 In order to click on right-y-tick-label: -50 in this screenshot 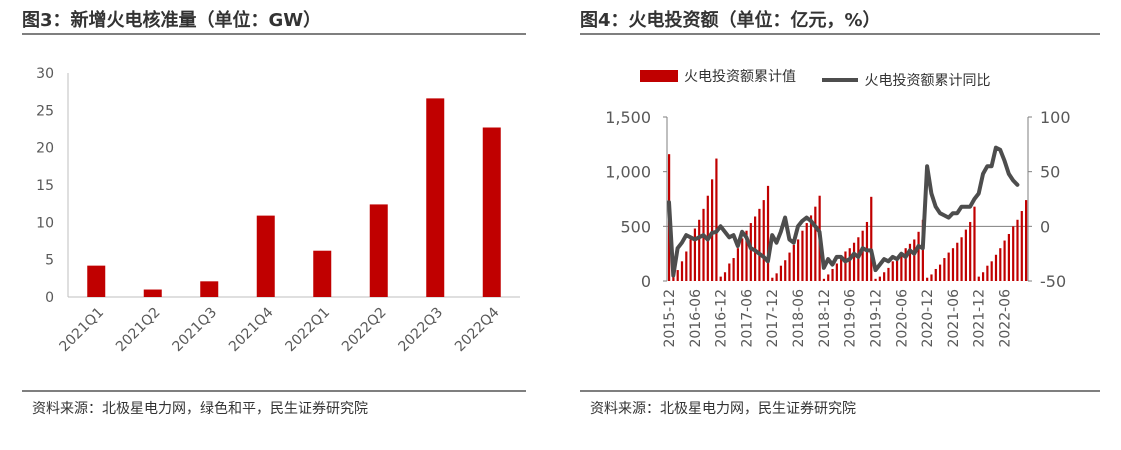, I will do `click(1053, 281)`.